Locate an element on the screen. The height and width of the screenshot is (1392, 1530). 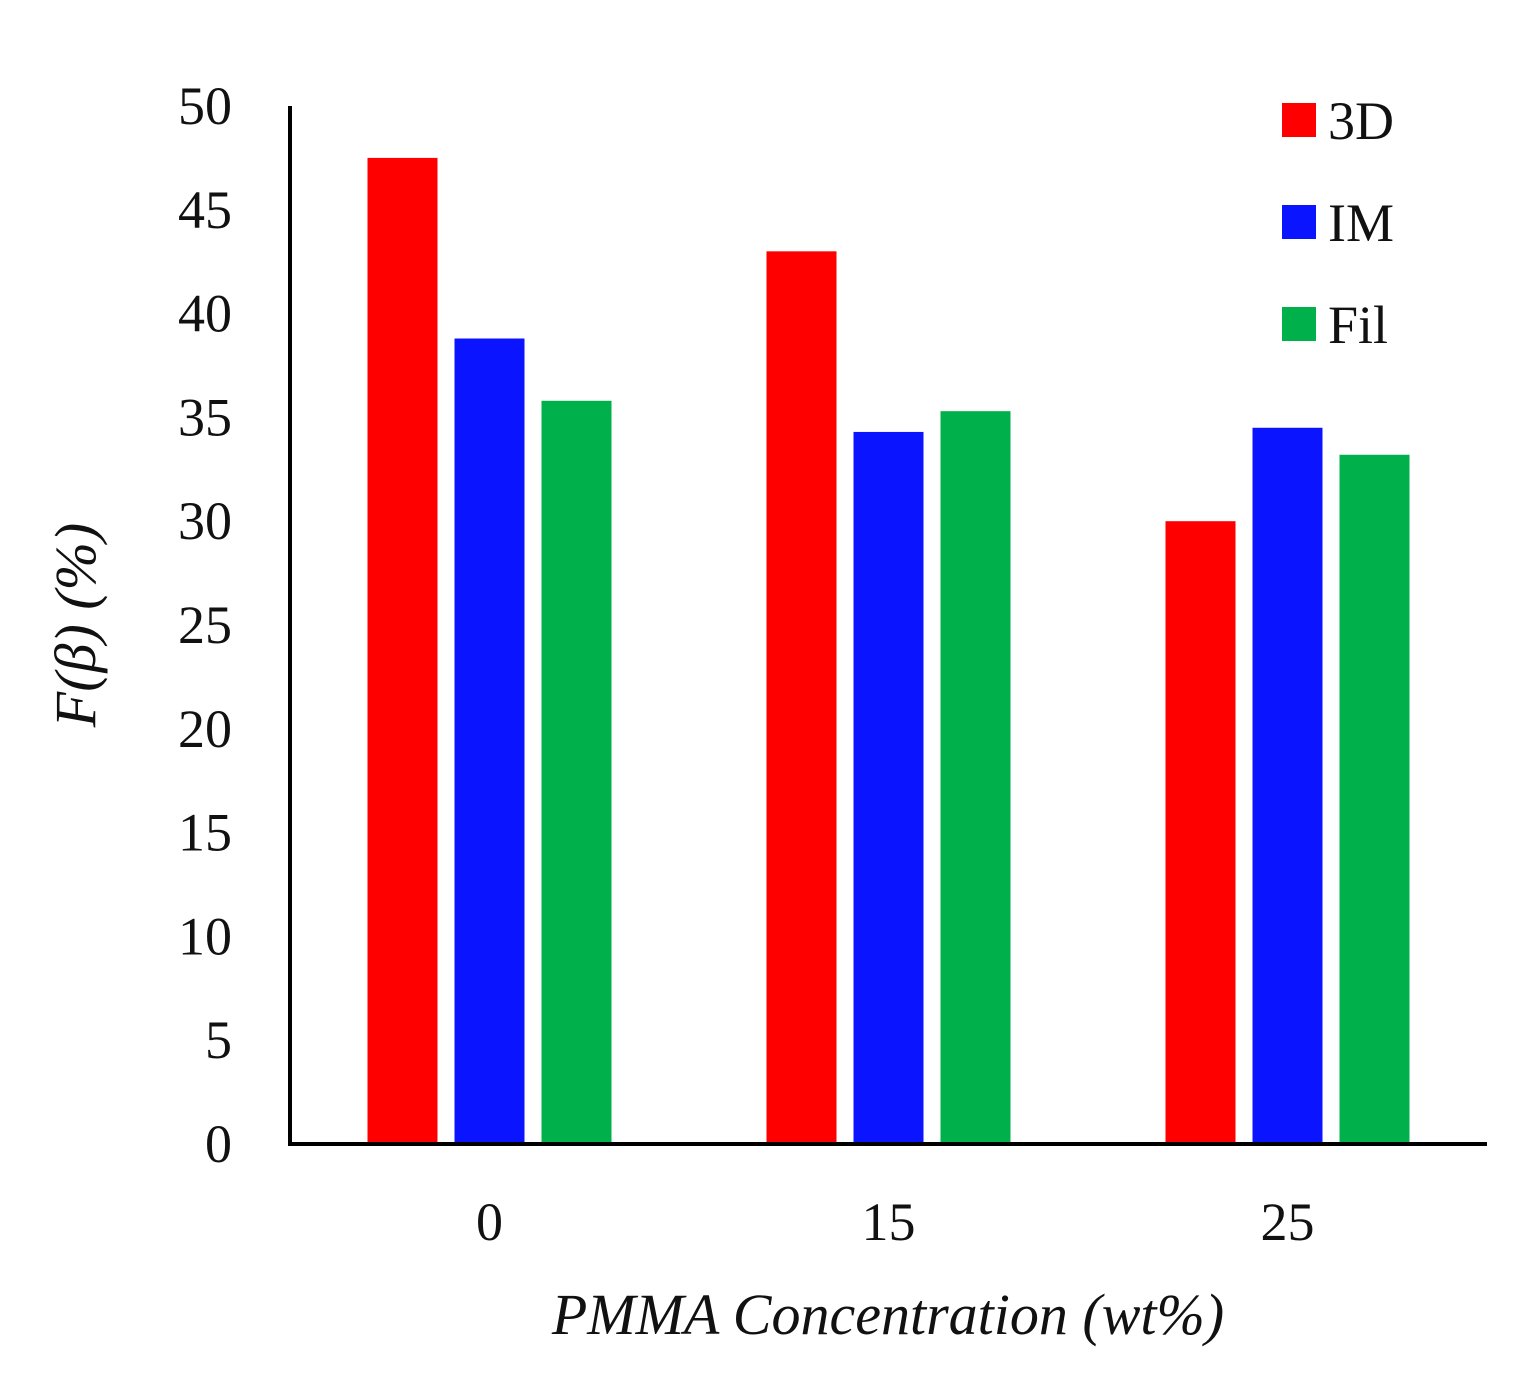
y-tick-label: 25 is located at coordinates (205, 625).